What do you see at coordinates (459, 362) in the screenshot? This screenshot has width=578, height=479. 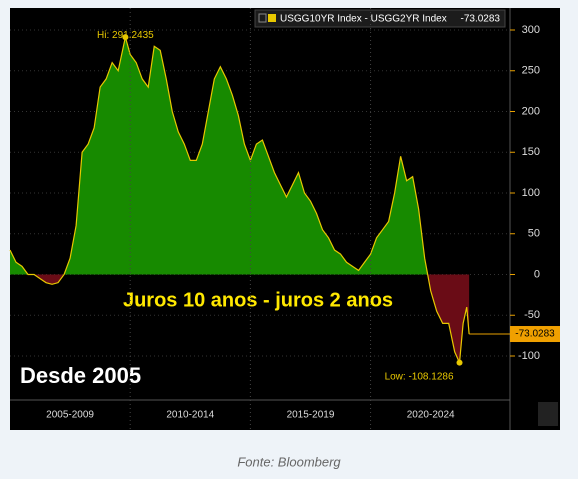 I see `low-marker` at bounding box center [459, 362].